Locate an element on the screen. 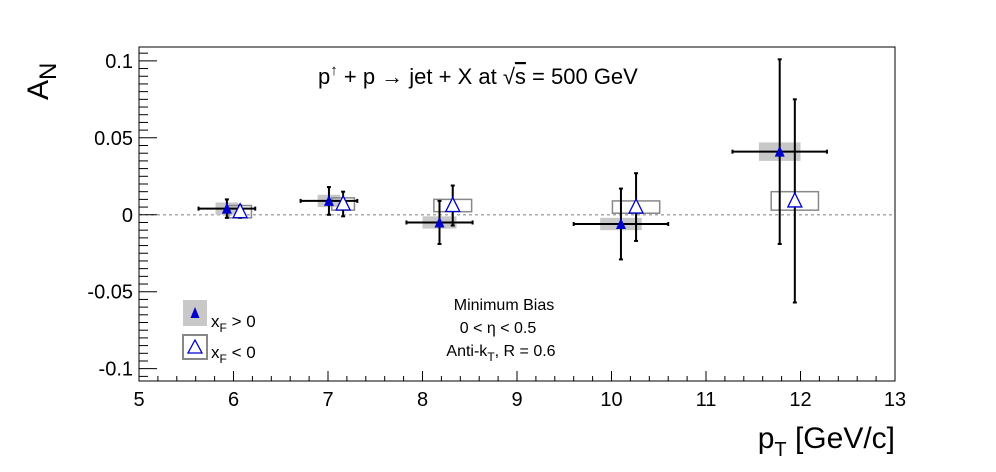 This screenshot has height=472, width=996. legend-label-xf-pos-main: x is located at coordinates (215, 321).